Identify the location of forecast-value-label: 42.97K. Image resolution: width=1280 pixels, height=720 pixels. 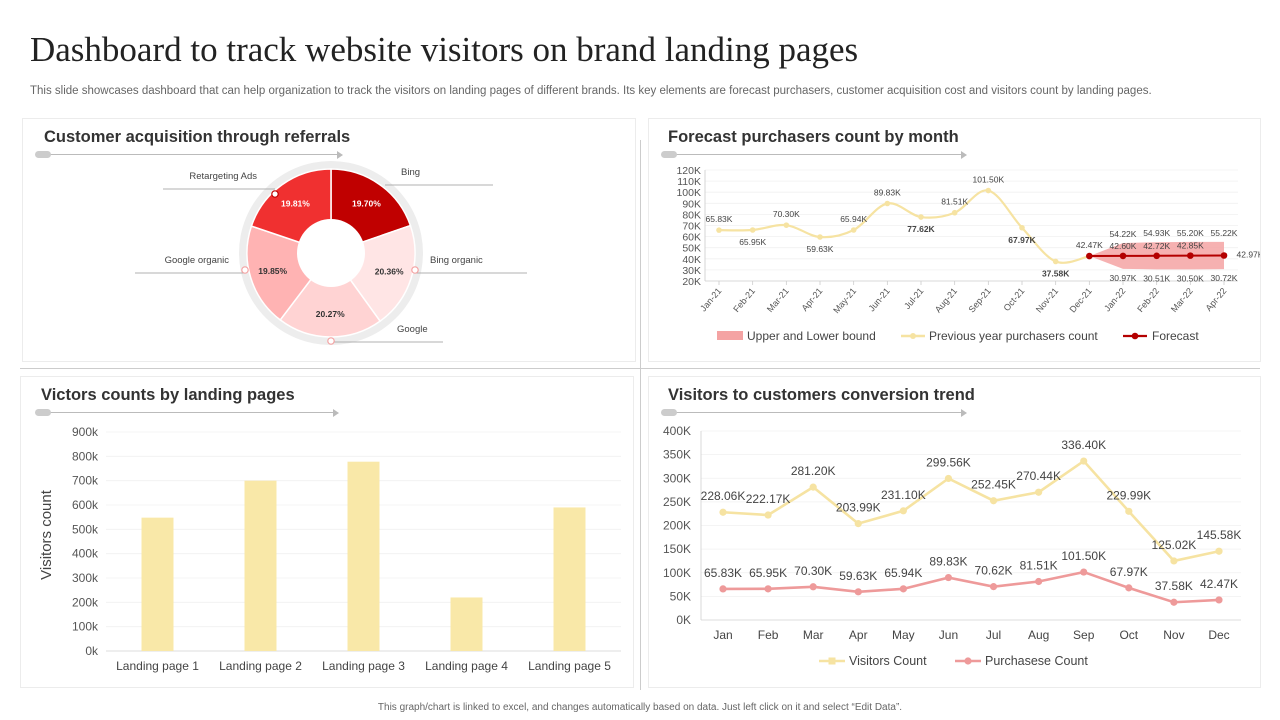
(1248, 255).